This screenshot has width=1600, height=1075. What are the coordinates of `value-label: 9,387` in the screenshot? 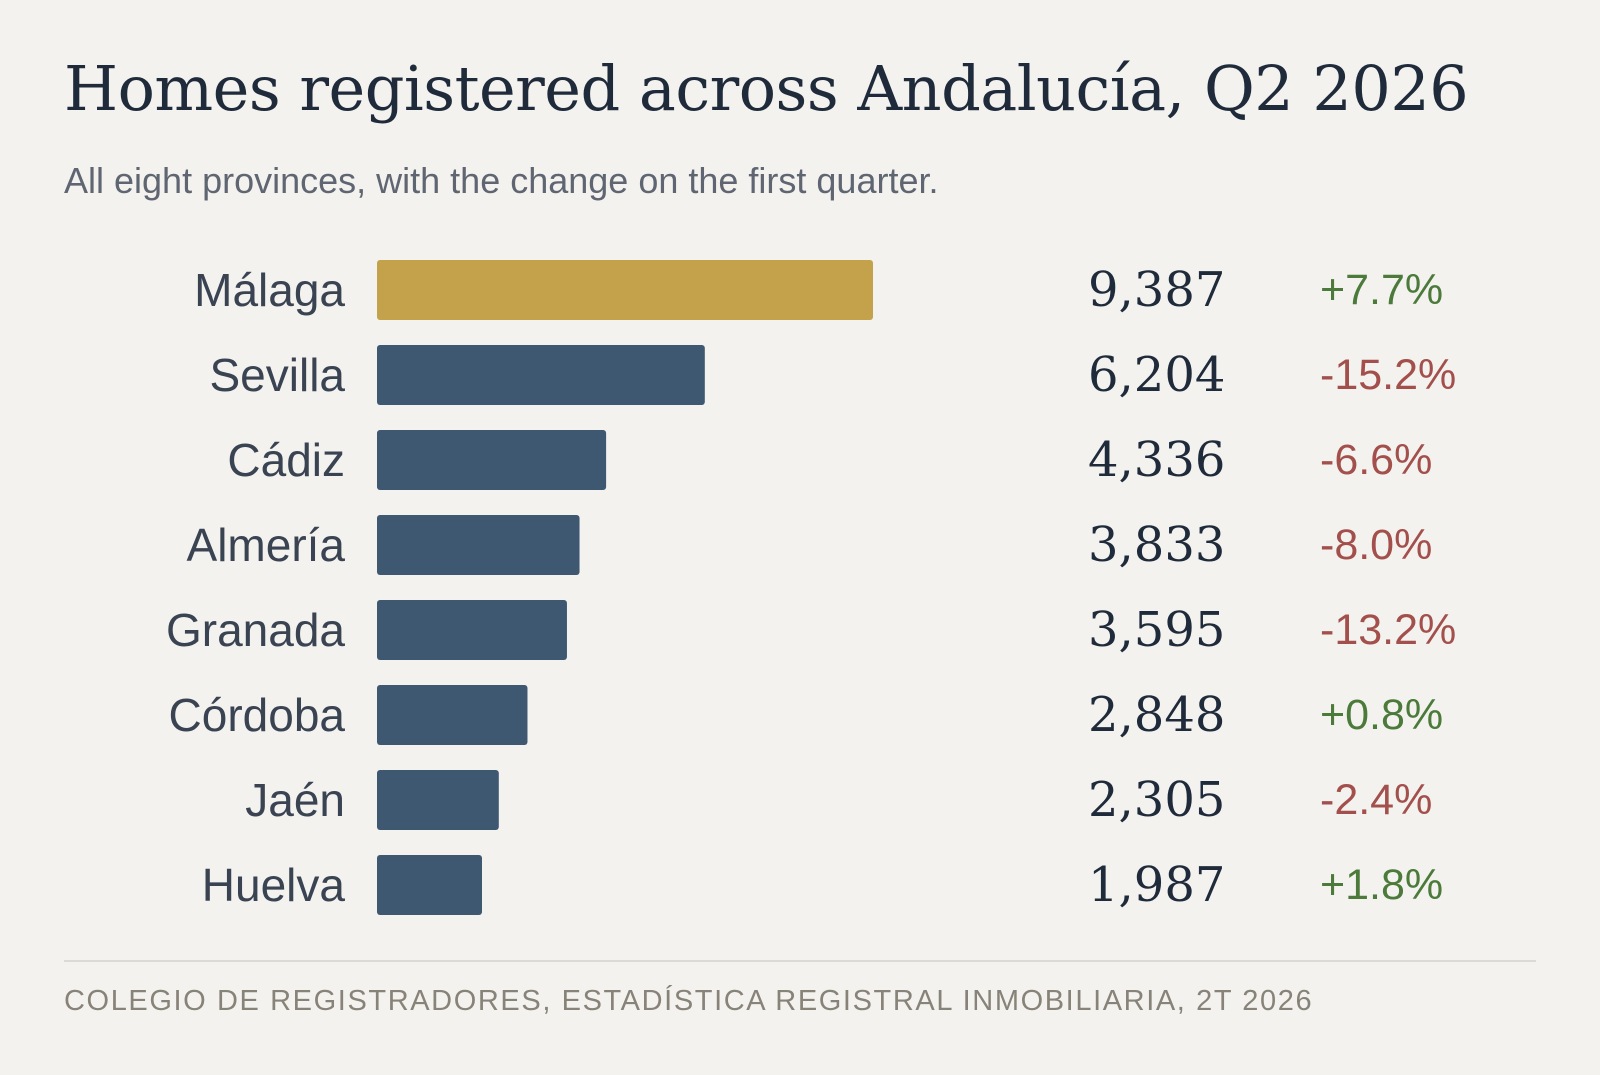 It's located at (1156, 290).